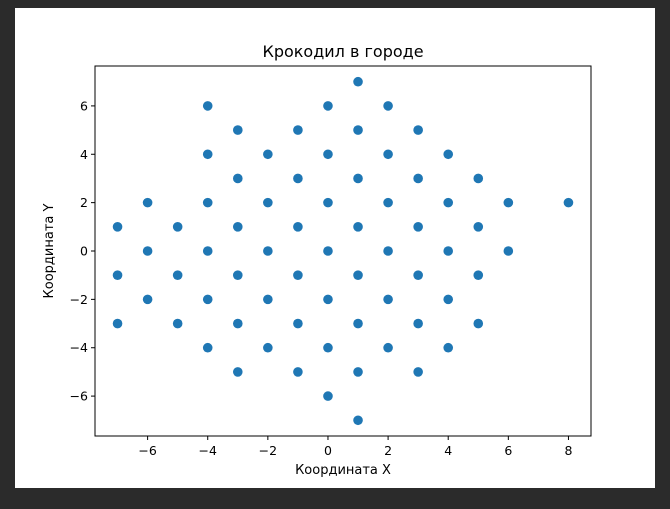 This screenshot has height=509, width=670. What do you see at coordinates (79, 396) in the screenshot?
I see `y-tick-label: −6` at bounding box center [79, 396].